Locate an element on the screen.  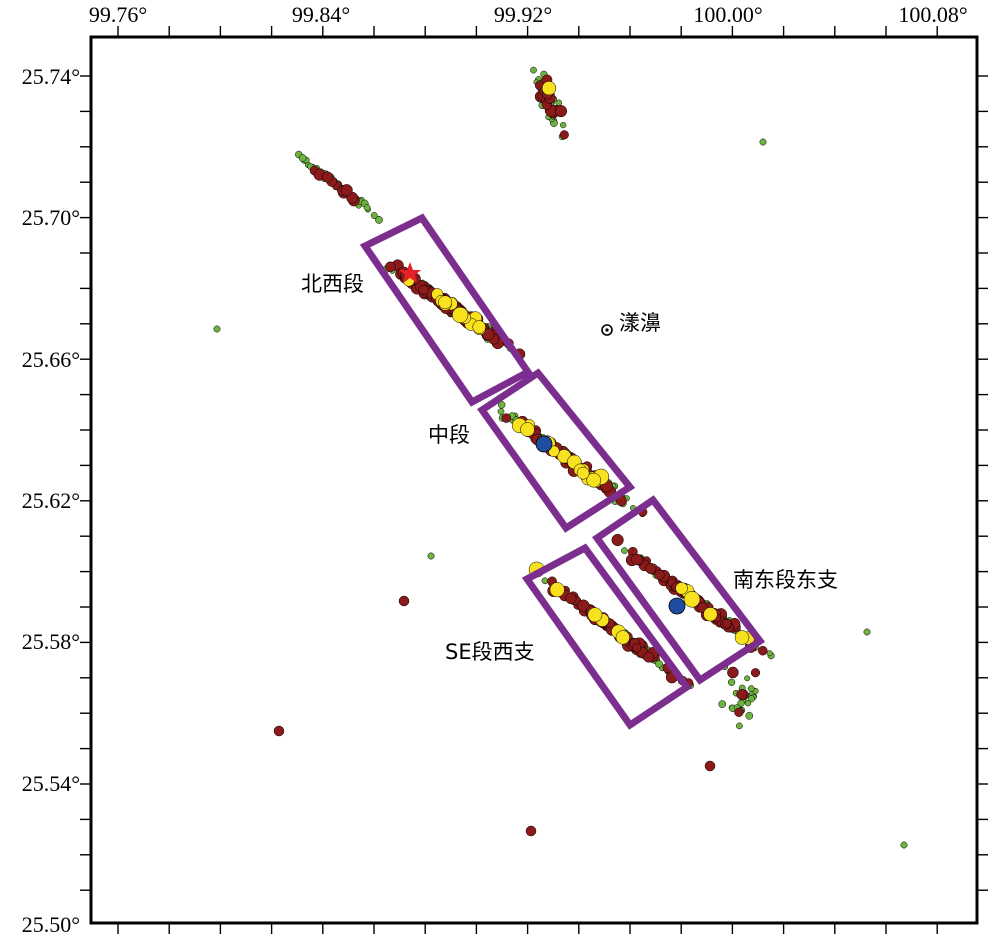
x-tick-label: 99.84° is located at coordinates (321, 14).